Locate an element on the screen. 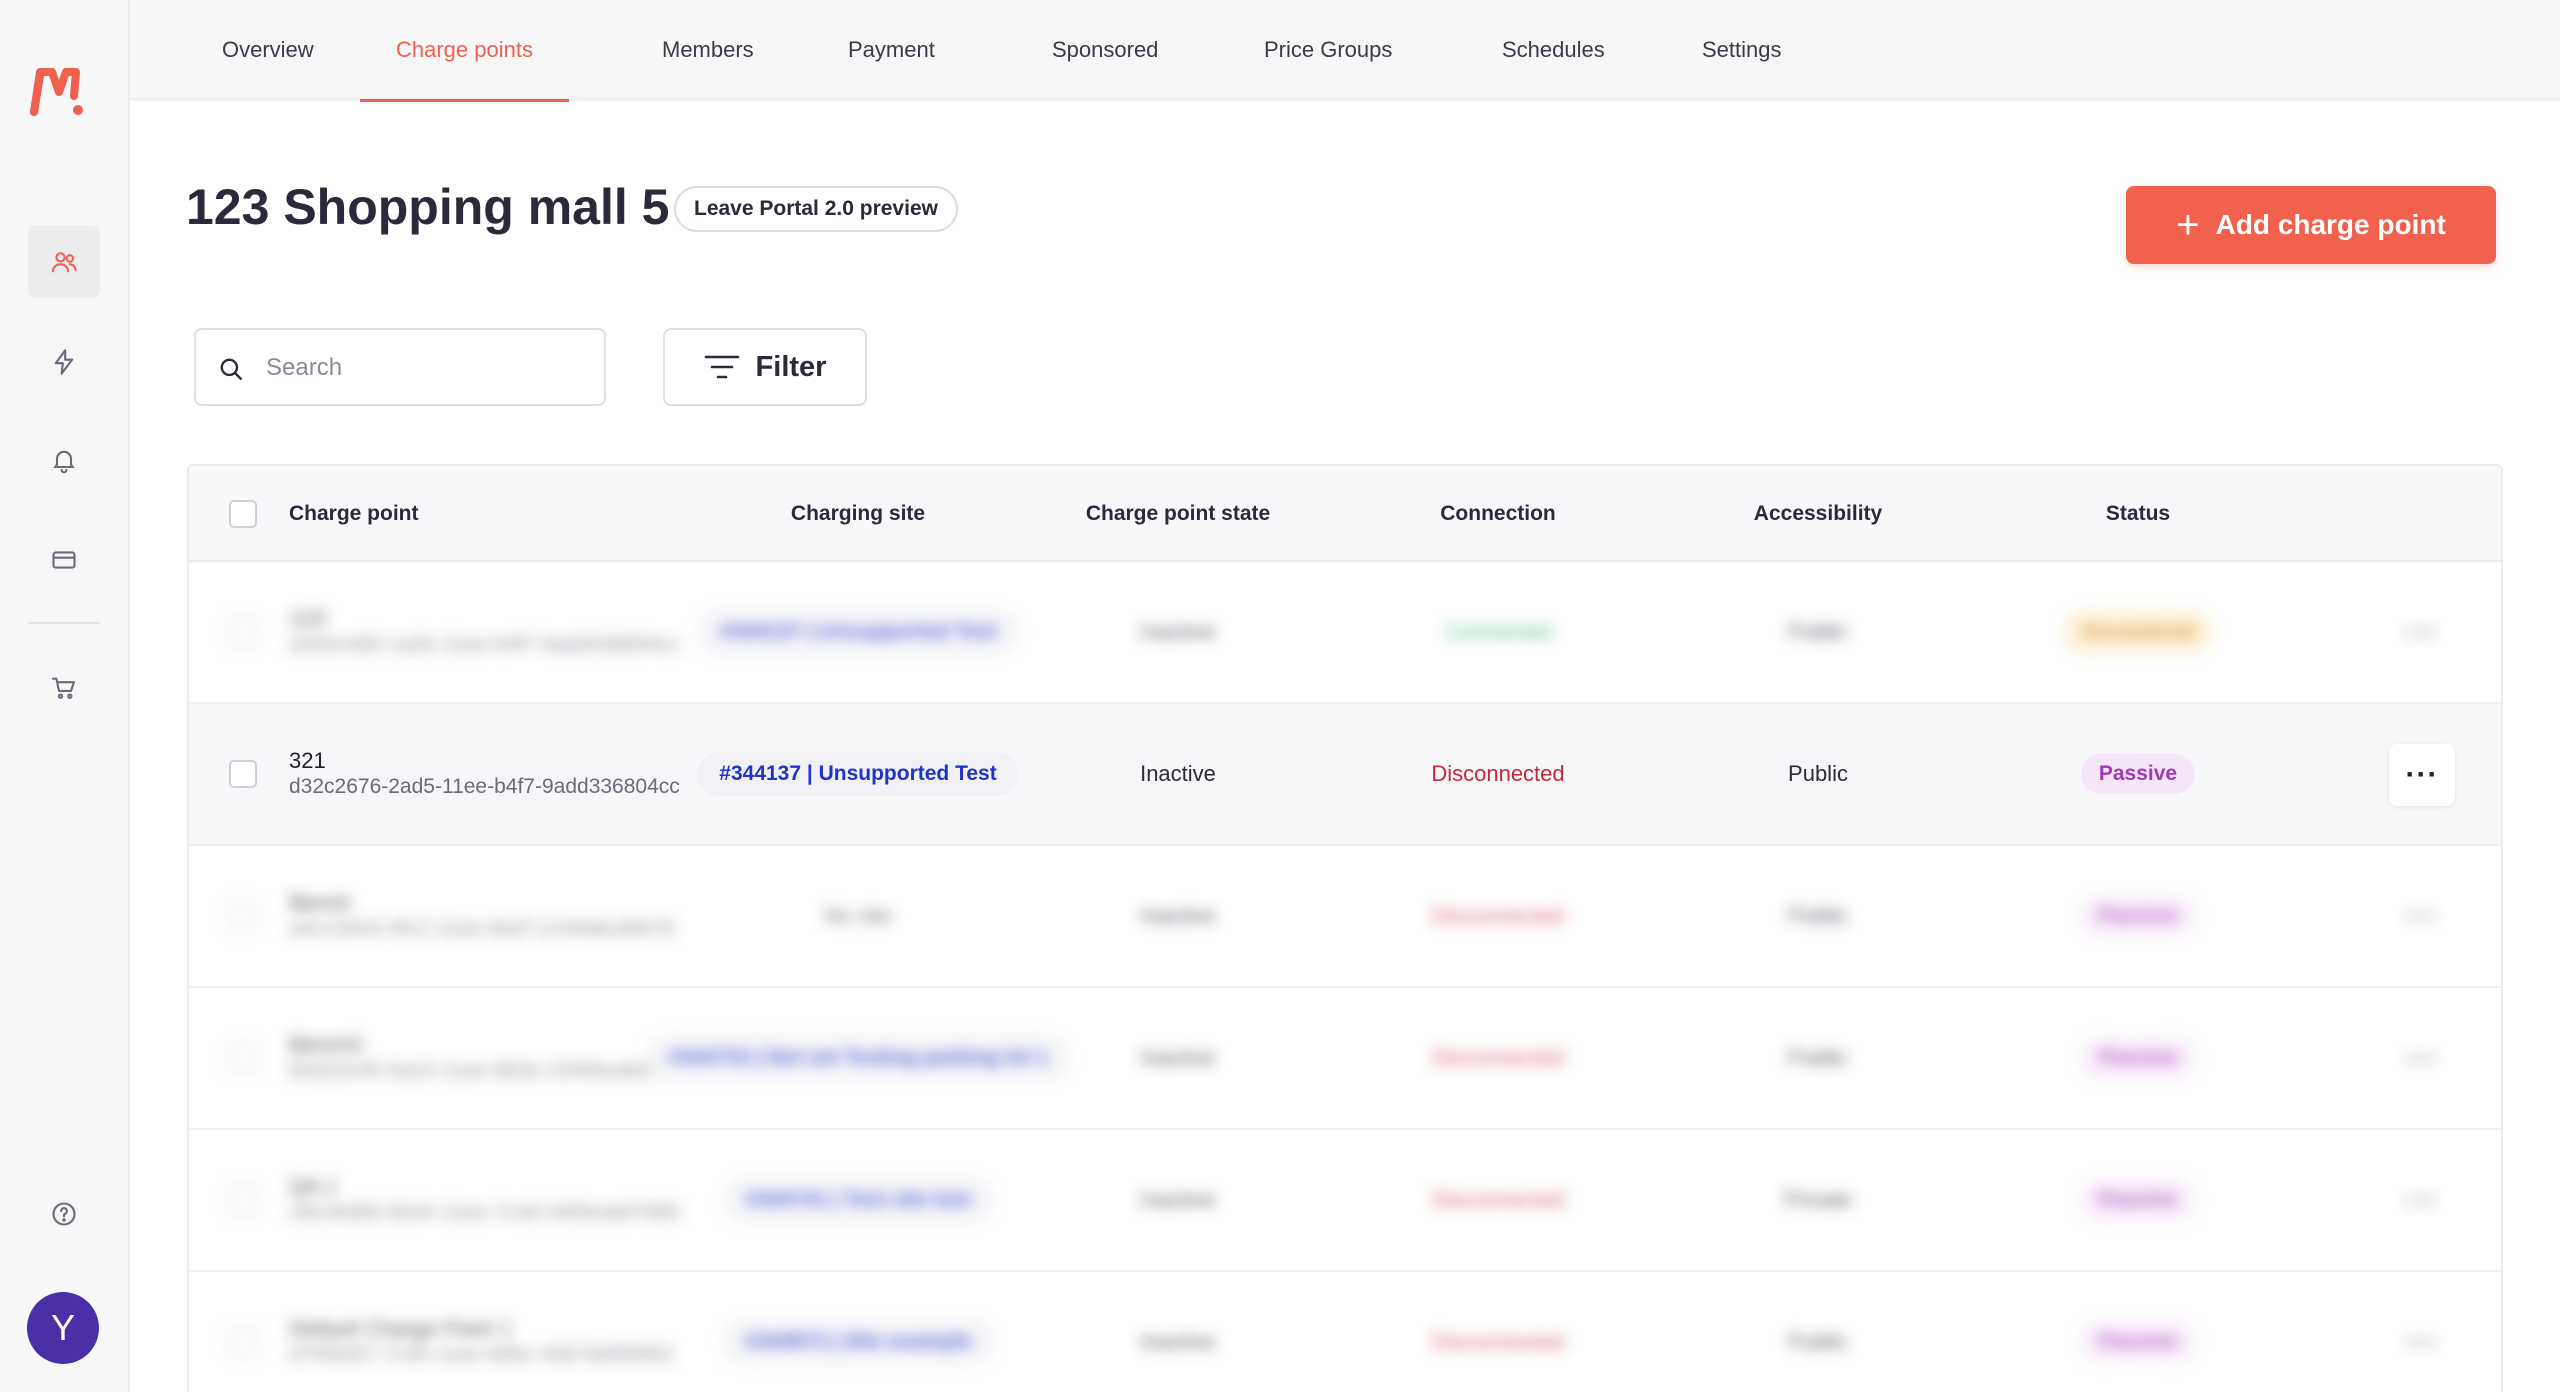  leave-portal-preview-button: Leave Portal 2.0 preview is located at coordinates (816, 209).